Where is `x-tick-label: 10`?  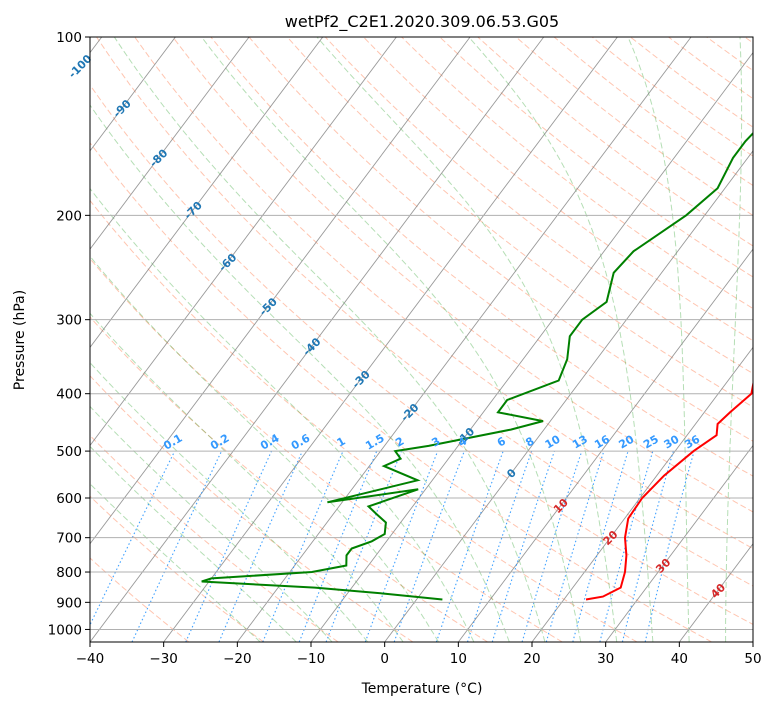 x-tick-label: 10 is located at coordinates (458, 659).